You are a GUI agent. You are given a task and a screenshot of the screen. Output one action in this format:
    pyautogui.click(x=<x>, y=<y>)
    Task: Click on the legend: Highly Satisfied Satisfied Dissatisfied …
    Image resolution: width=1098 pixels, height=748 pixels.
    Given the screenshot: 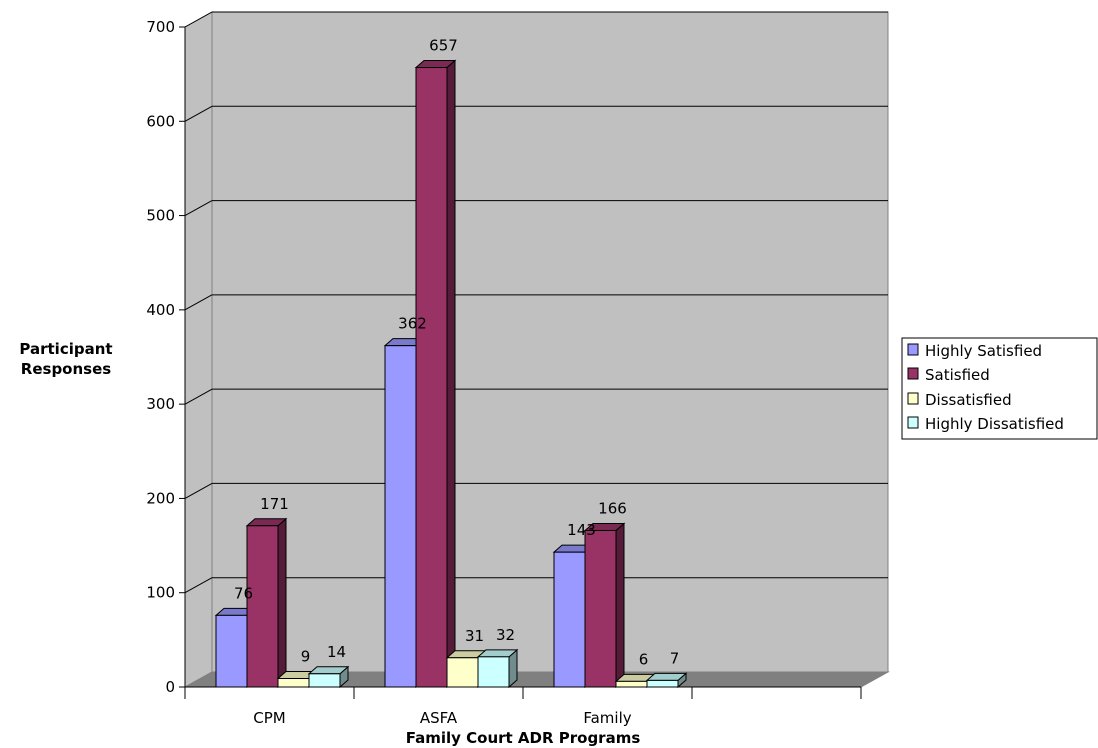 What is the action you would take?
    pyautogui.click(x=999, y=388)
    